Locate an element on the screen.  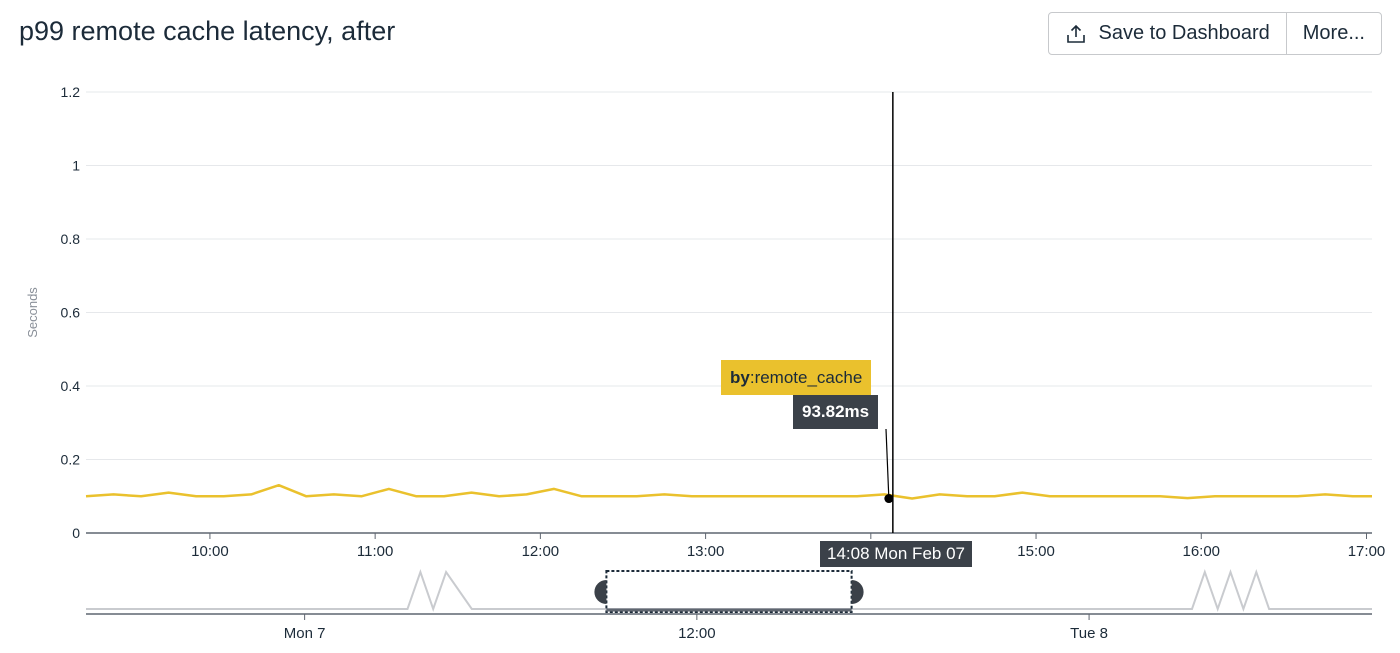
page-title: p99 remote cache latency, after is located at coordinates (207, 31).